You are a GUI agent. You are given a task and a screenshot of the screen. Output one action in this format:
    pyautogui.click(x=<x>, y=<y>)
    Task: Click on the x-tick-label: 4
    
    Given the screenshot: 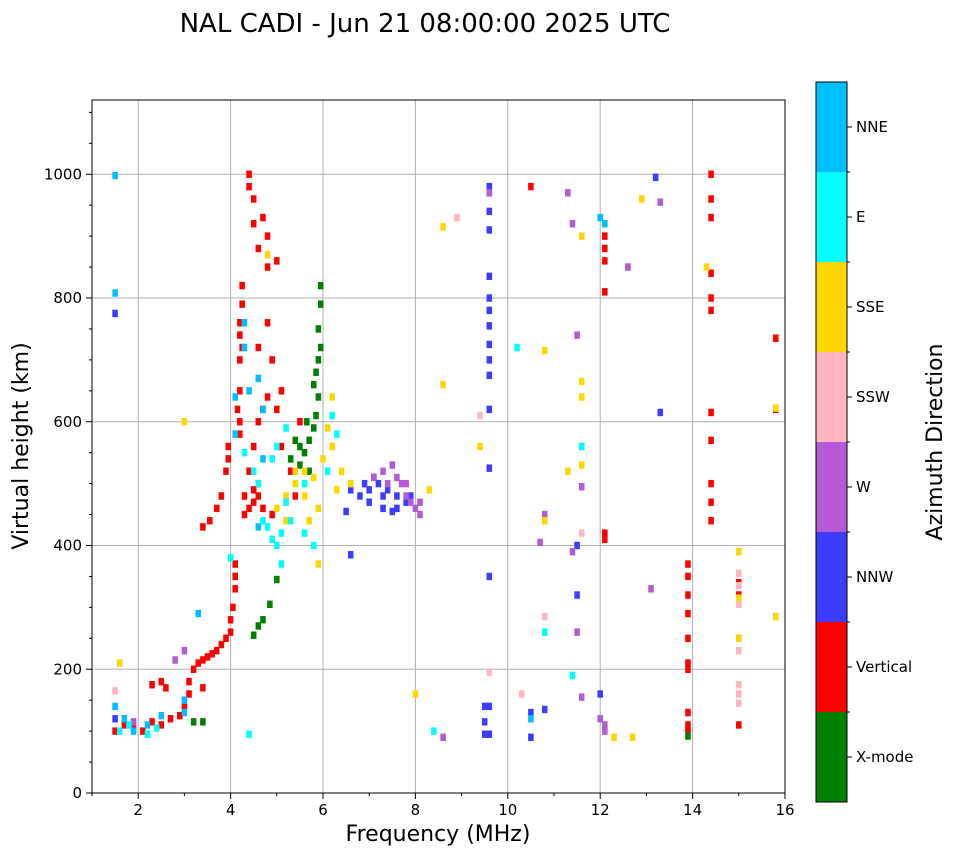 What is the action you would take?
    pyautogui.click(x=231, y=810)
    